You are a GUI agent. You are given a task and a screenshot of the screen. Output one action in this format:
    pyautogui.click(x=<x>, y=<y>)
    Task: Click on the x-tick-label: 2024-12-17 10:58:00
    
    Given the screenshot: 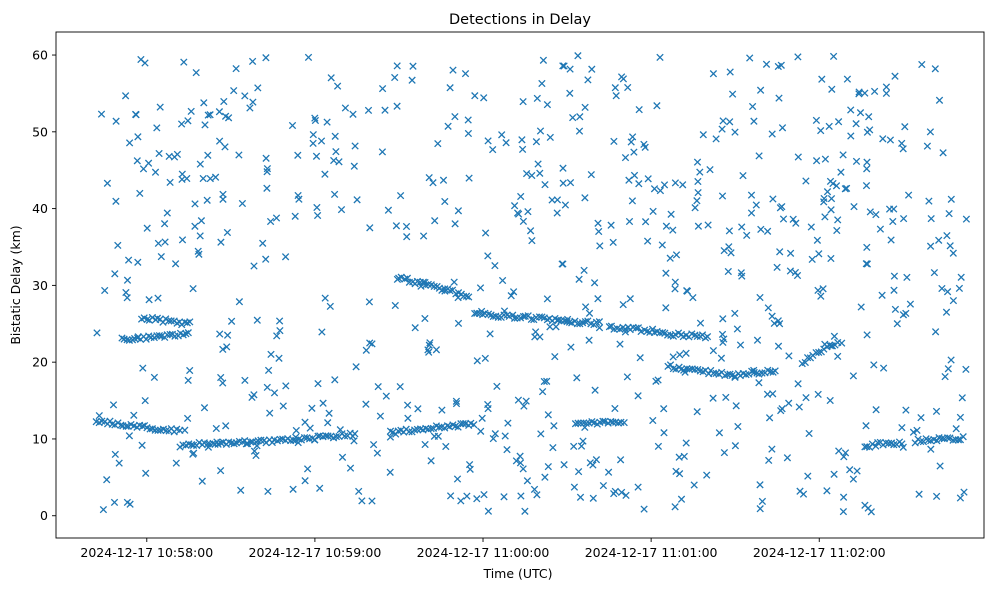 What is the action you would take?
    pyautogui.click(x=146, y=552)
    